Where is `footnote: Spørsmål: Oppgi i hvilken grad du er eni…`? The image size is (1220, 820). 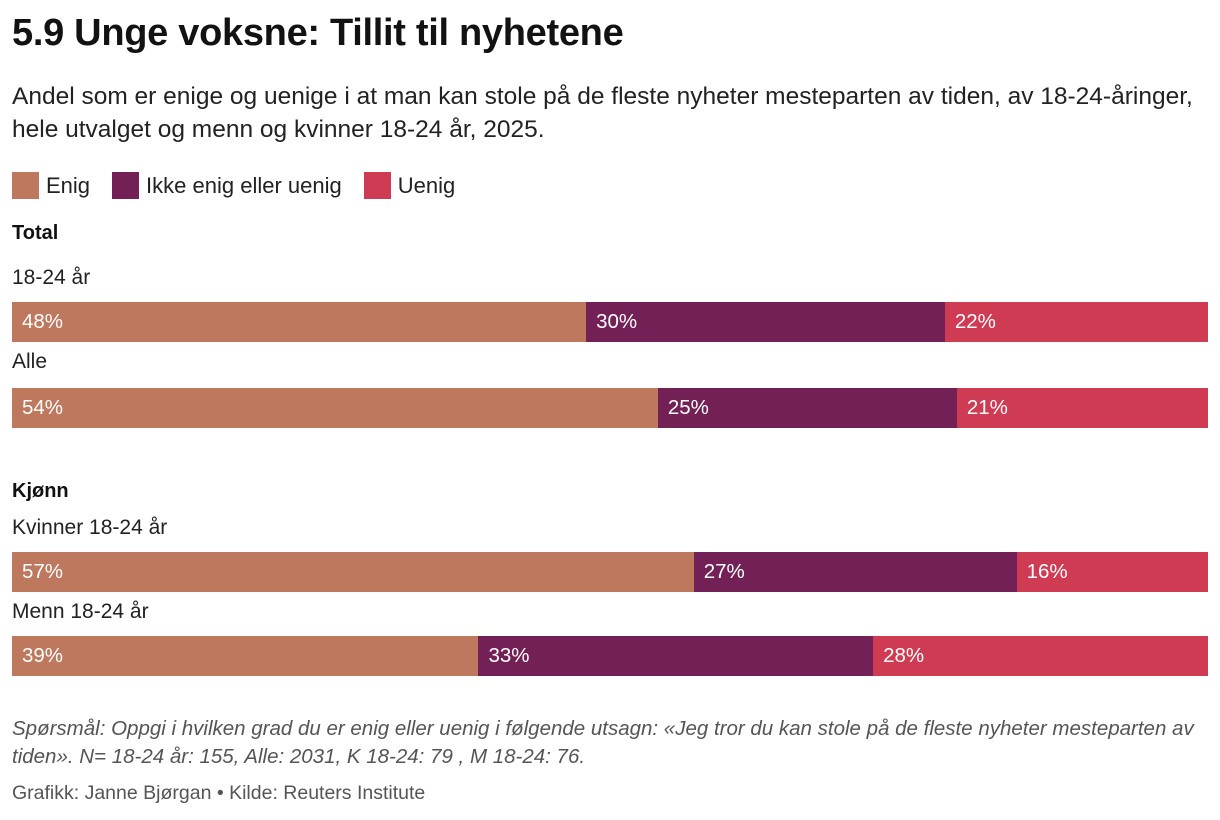
footnote: Spørsmål: Oppgi i hvilken grad du er eni… is located at coordinates (603, 742).